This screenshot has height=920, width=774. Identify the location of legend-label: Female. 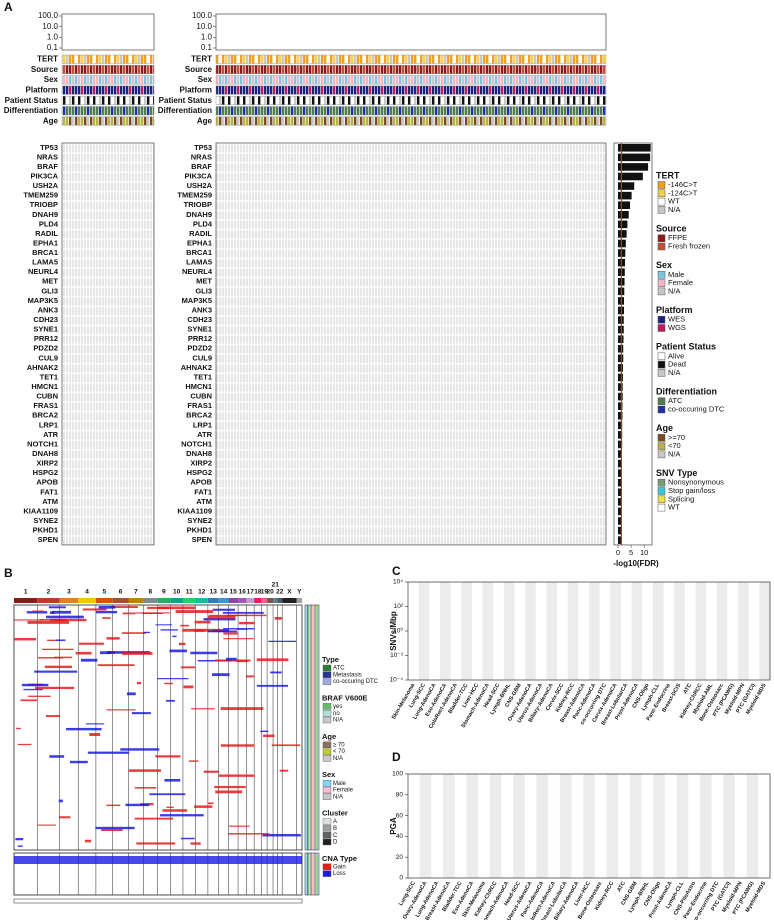
(343, 791).